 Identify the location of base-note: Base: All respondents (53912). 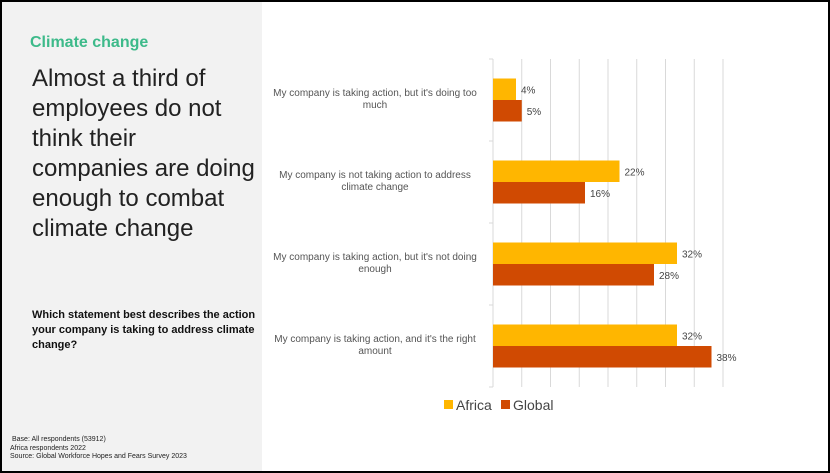
(59, 439).